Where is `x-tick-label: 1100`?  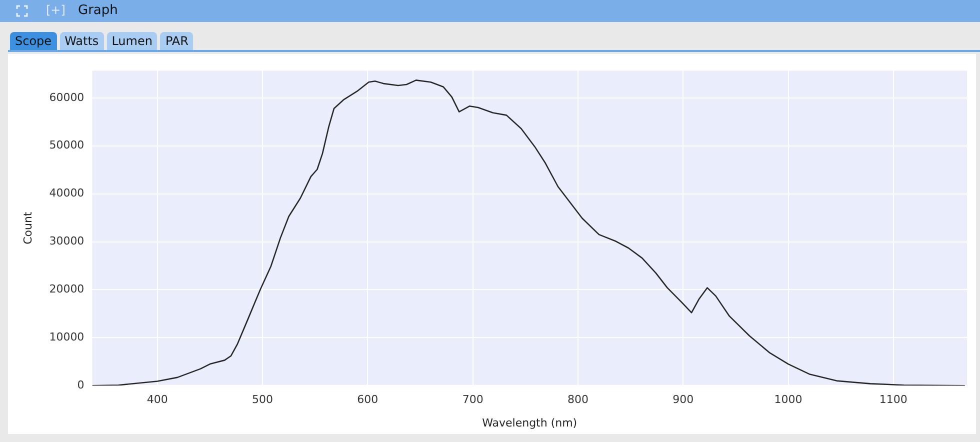 x-tick-label: 1100 is located at coordinates (893, 399).